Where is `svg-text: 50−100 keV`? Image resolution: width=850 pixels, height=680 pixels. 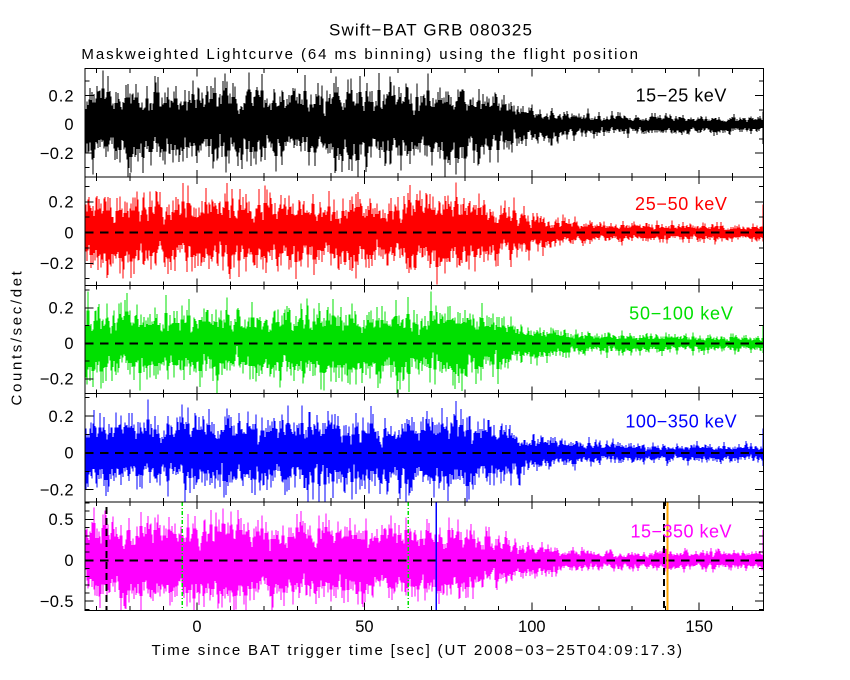
svg-text: 50−100 keV is located at coordinates (681, 313).